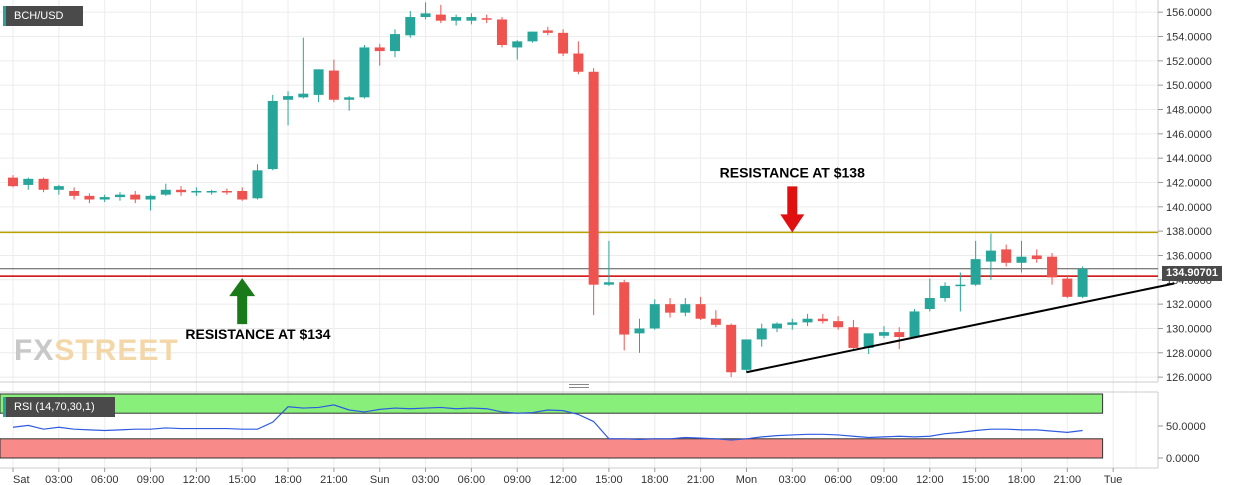  Describe the element at coordinates (1189, 256) in the screenshot. I see `y-tick-label: 136.0000` at that location.